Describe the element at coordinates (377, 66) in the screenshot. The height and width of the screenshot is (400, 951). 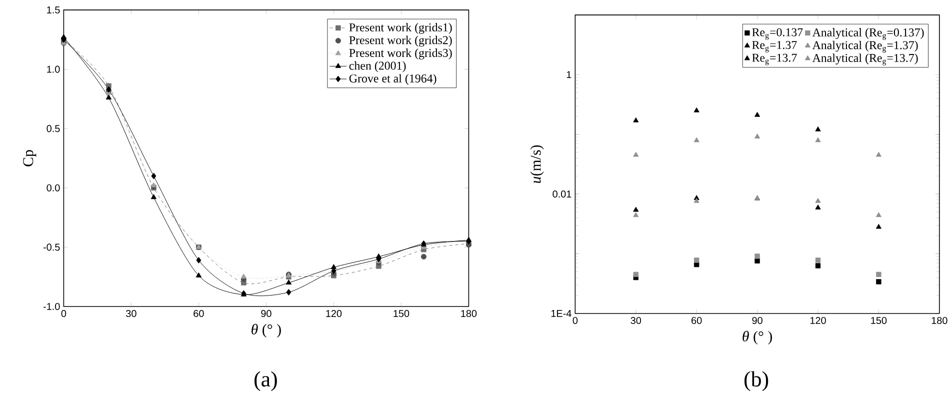
I see `legend-label: chen (2001)` at that location.